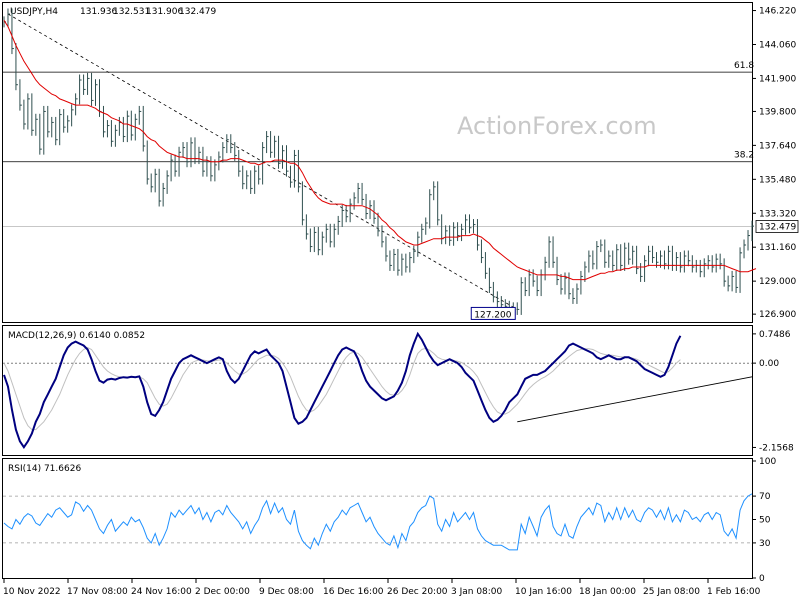 This screenshot has height=600, width=800. I want to click on macd-trendline, so click(635, 399).